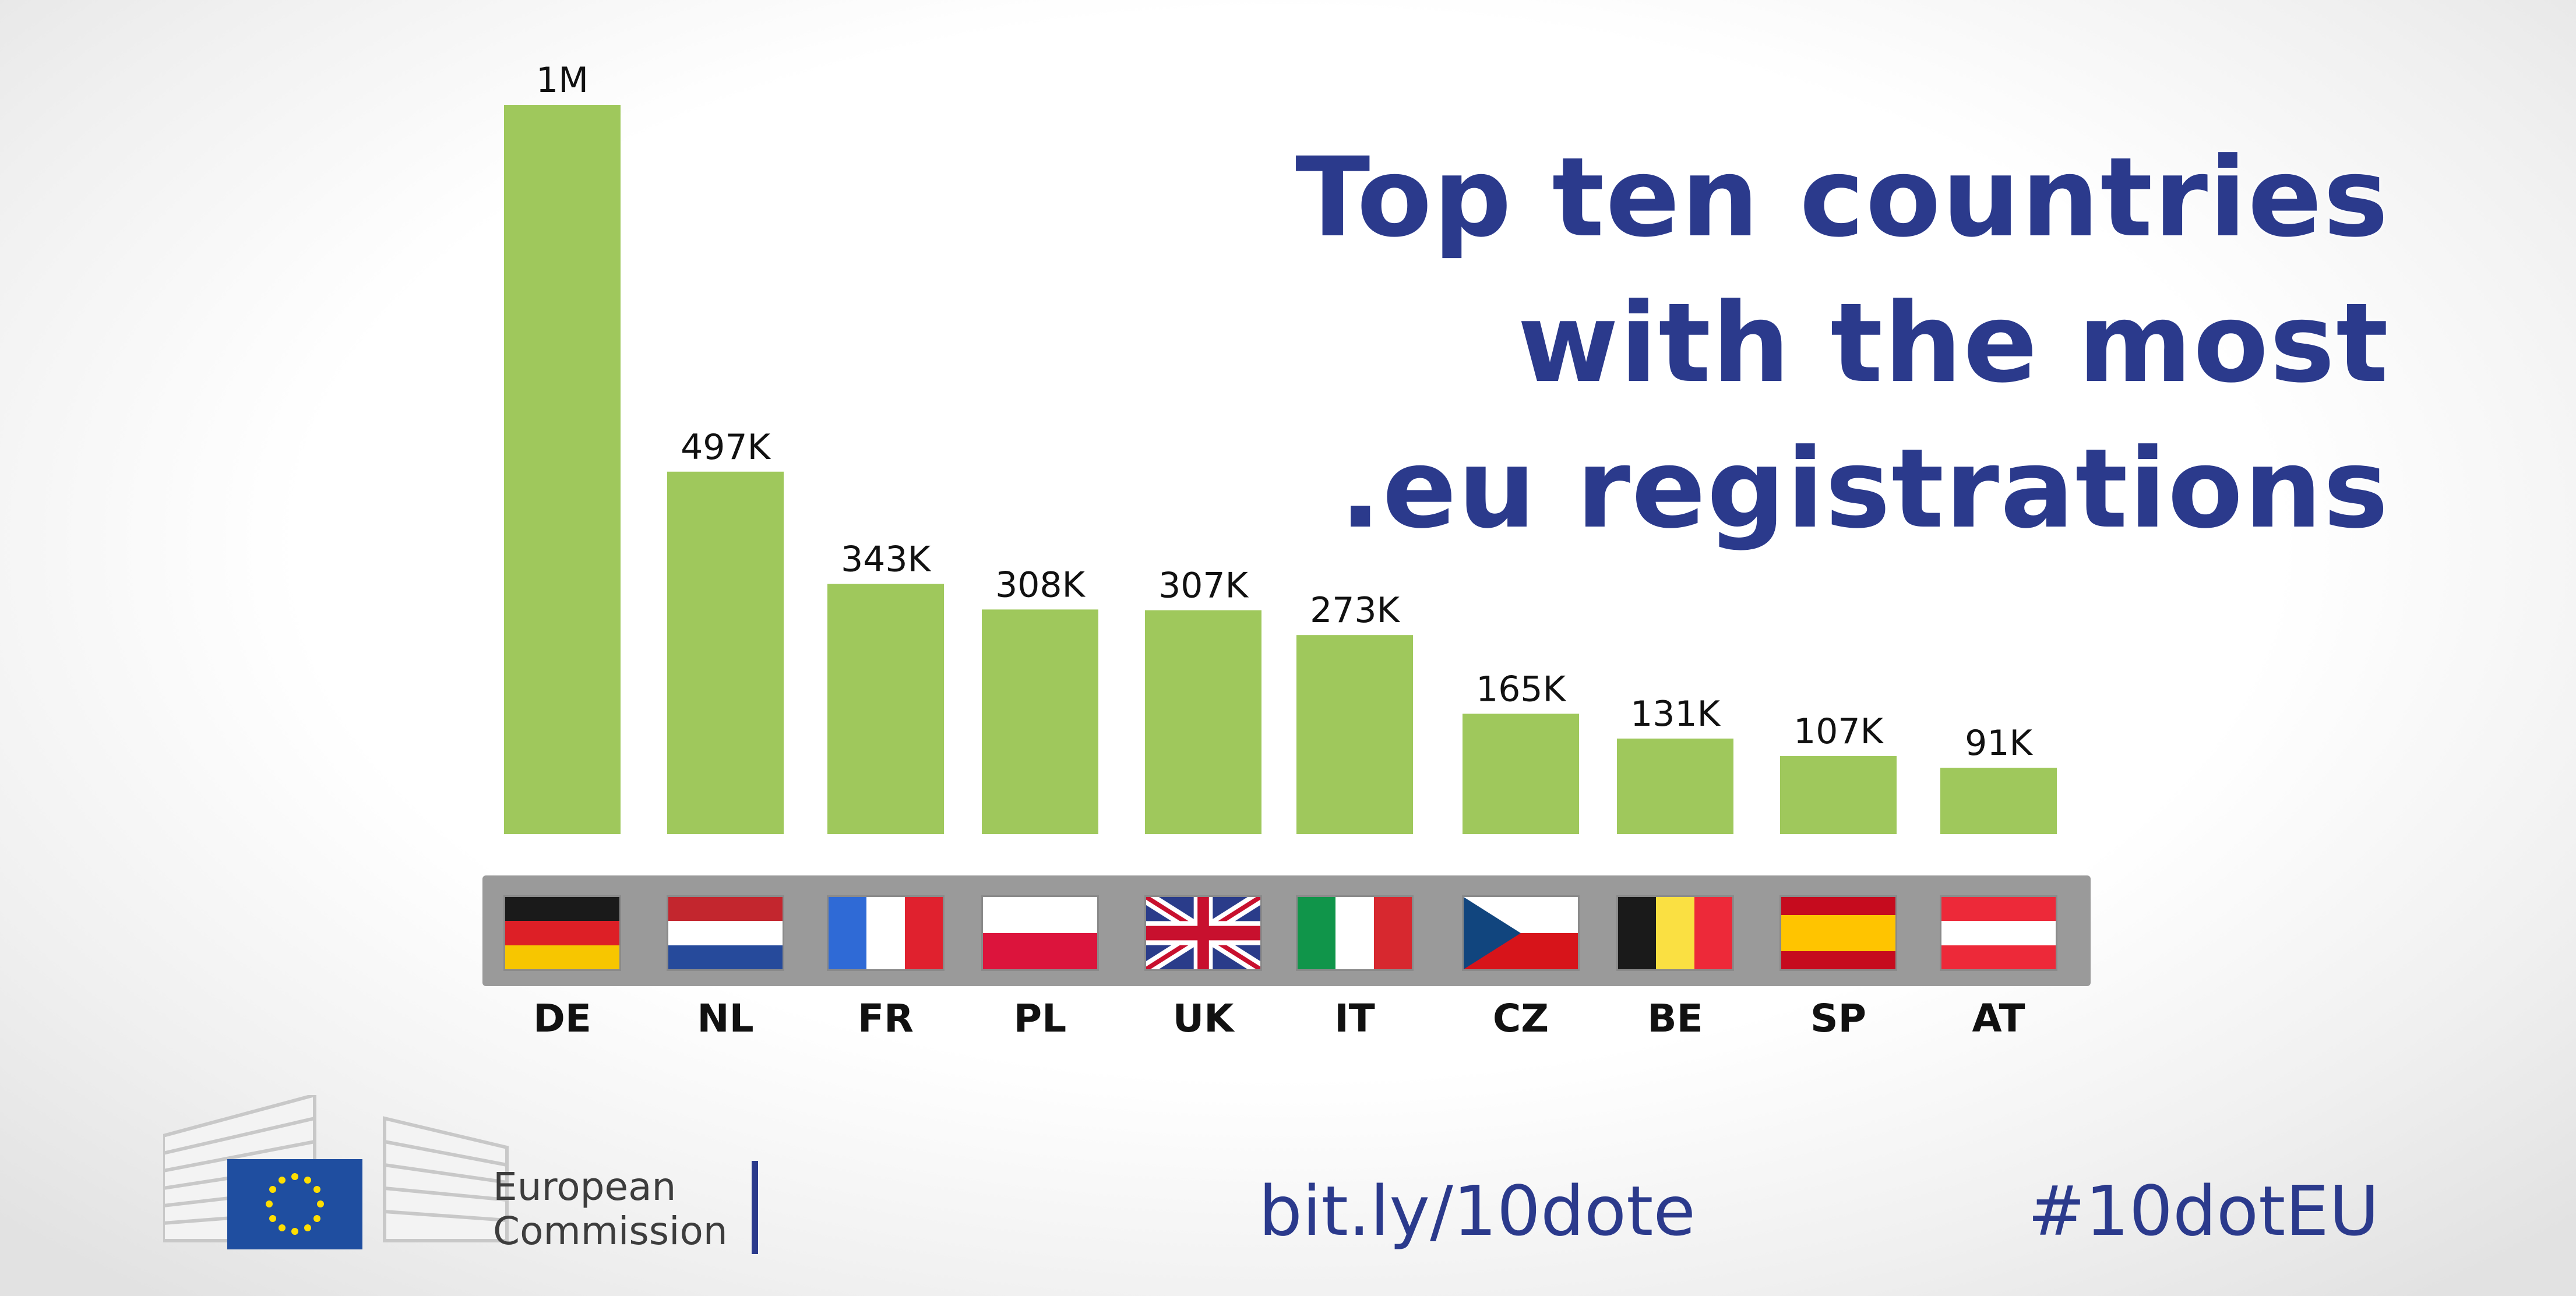 This screenshot has width=2576, height=1296. Describe the element at coordinates (1203, 722) in the screenshot. I see `bar-uk` at that location.